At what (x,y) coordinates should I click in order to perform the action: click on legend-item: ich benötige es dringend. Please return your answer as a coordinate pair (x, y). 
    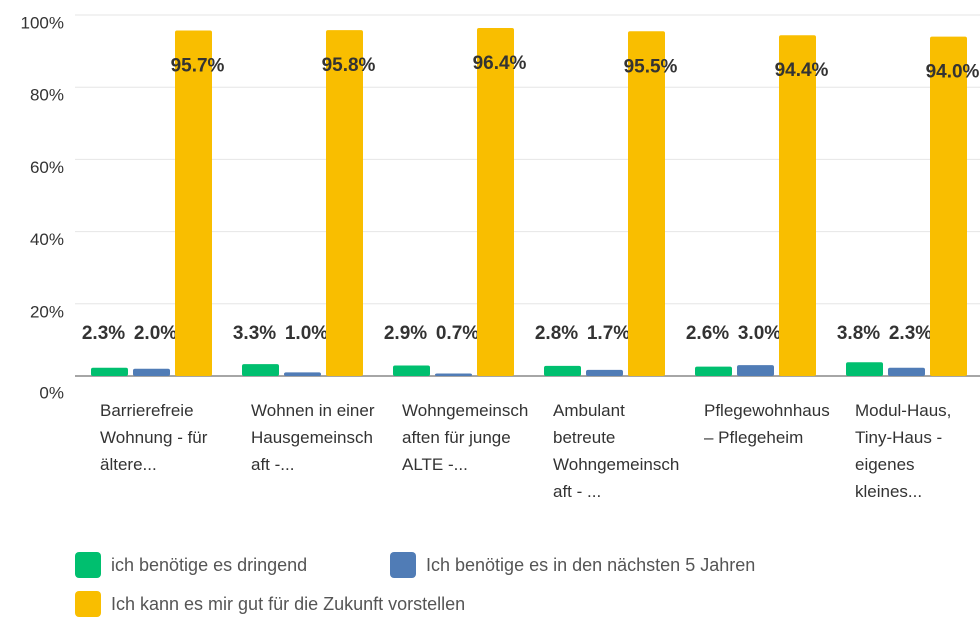
    Looking at the image, I should click on (191, 565).